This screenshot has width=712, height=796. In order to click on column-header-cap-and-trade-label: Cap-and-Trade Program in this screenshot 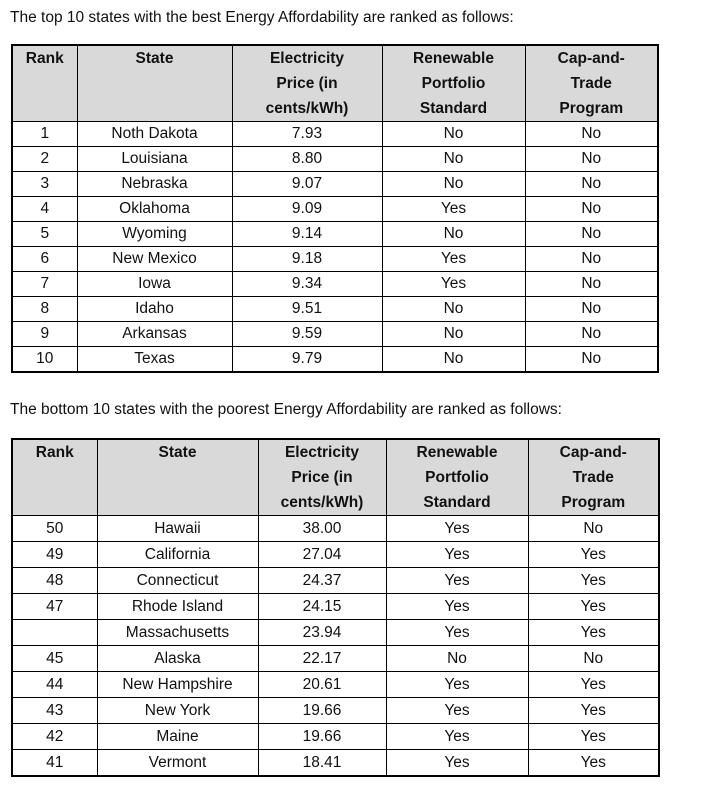, I will do `click(593, 477)`.